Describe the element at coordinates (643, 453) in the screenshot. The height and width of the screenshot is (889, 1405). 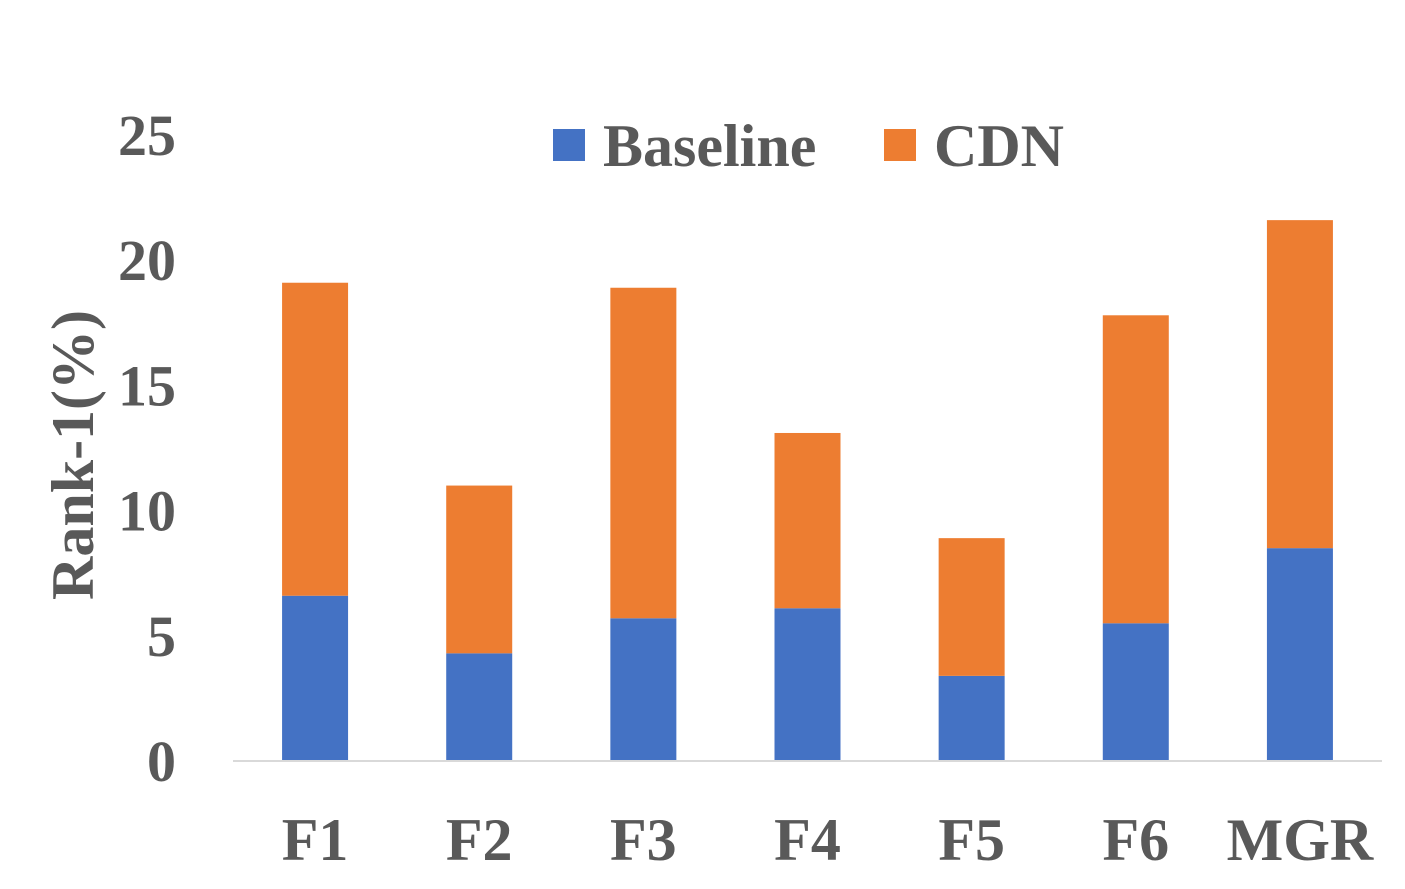
I see `bar-cdn-f3` at that location.